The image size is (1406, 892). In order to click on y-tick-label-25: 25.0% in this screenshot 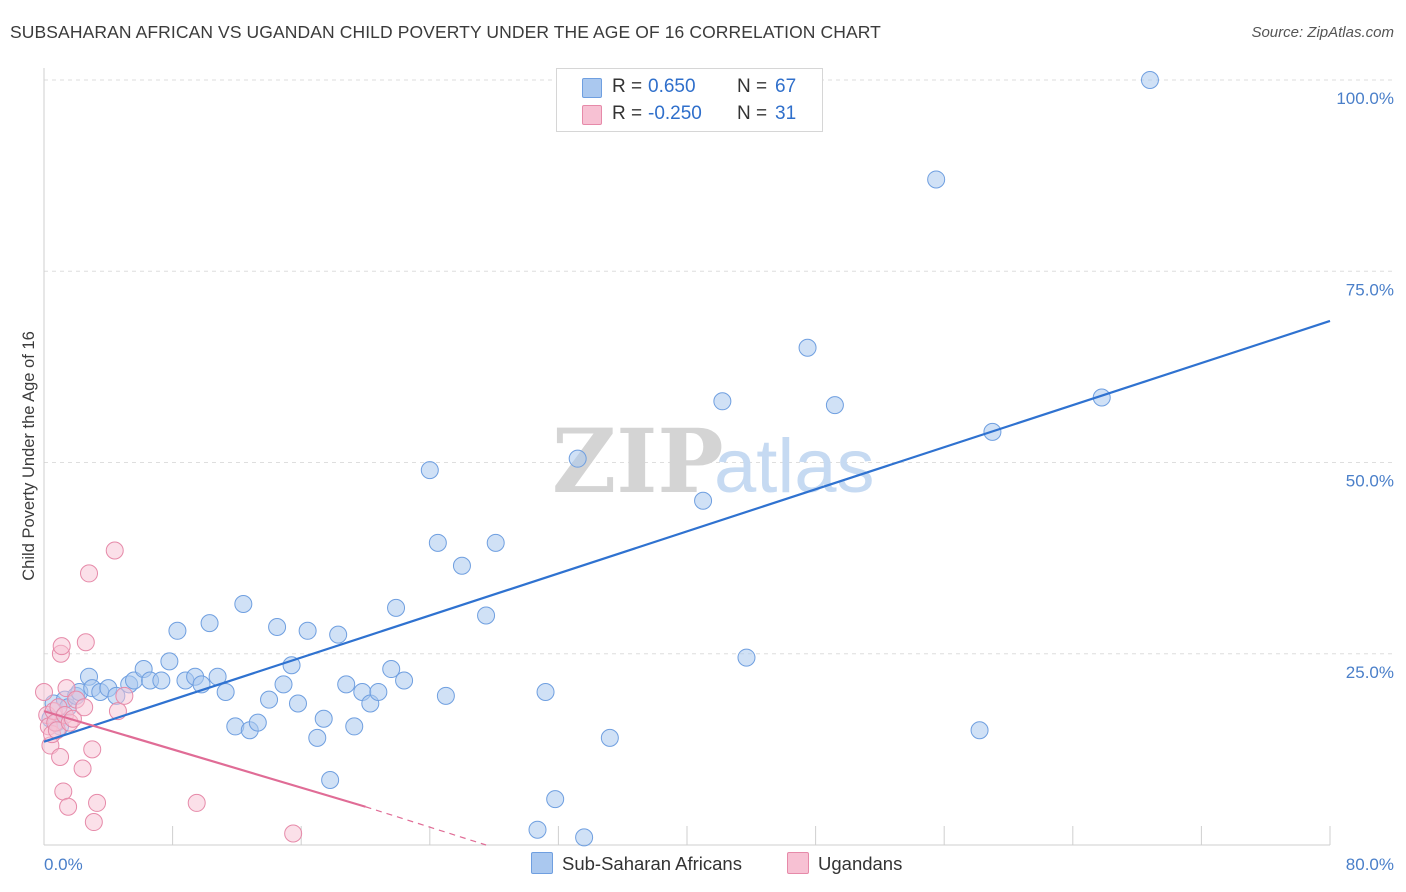, I will do `click(1370, 672)`.